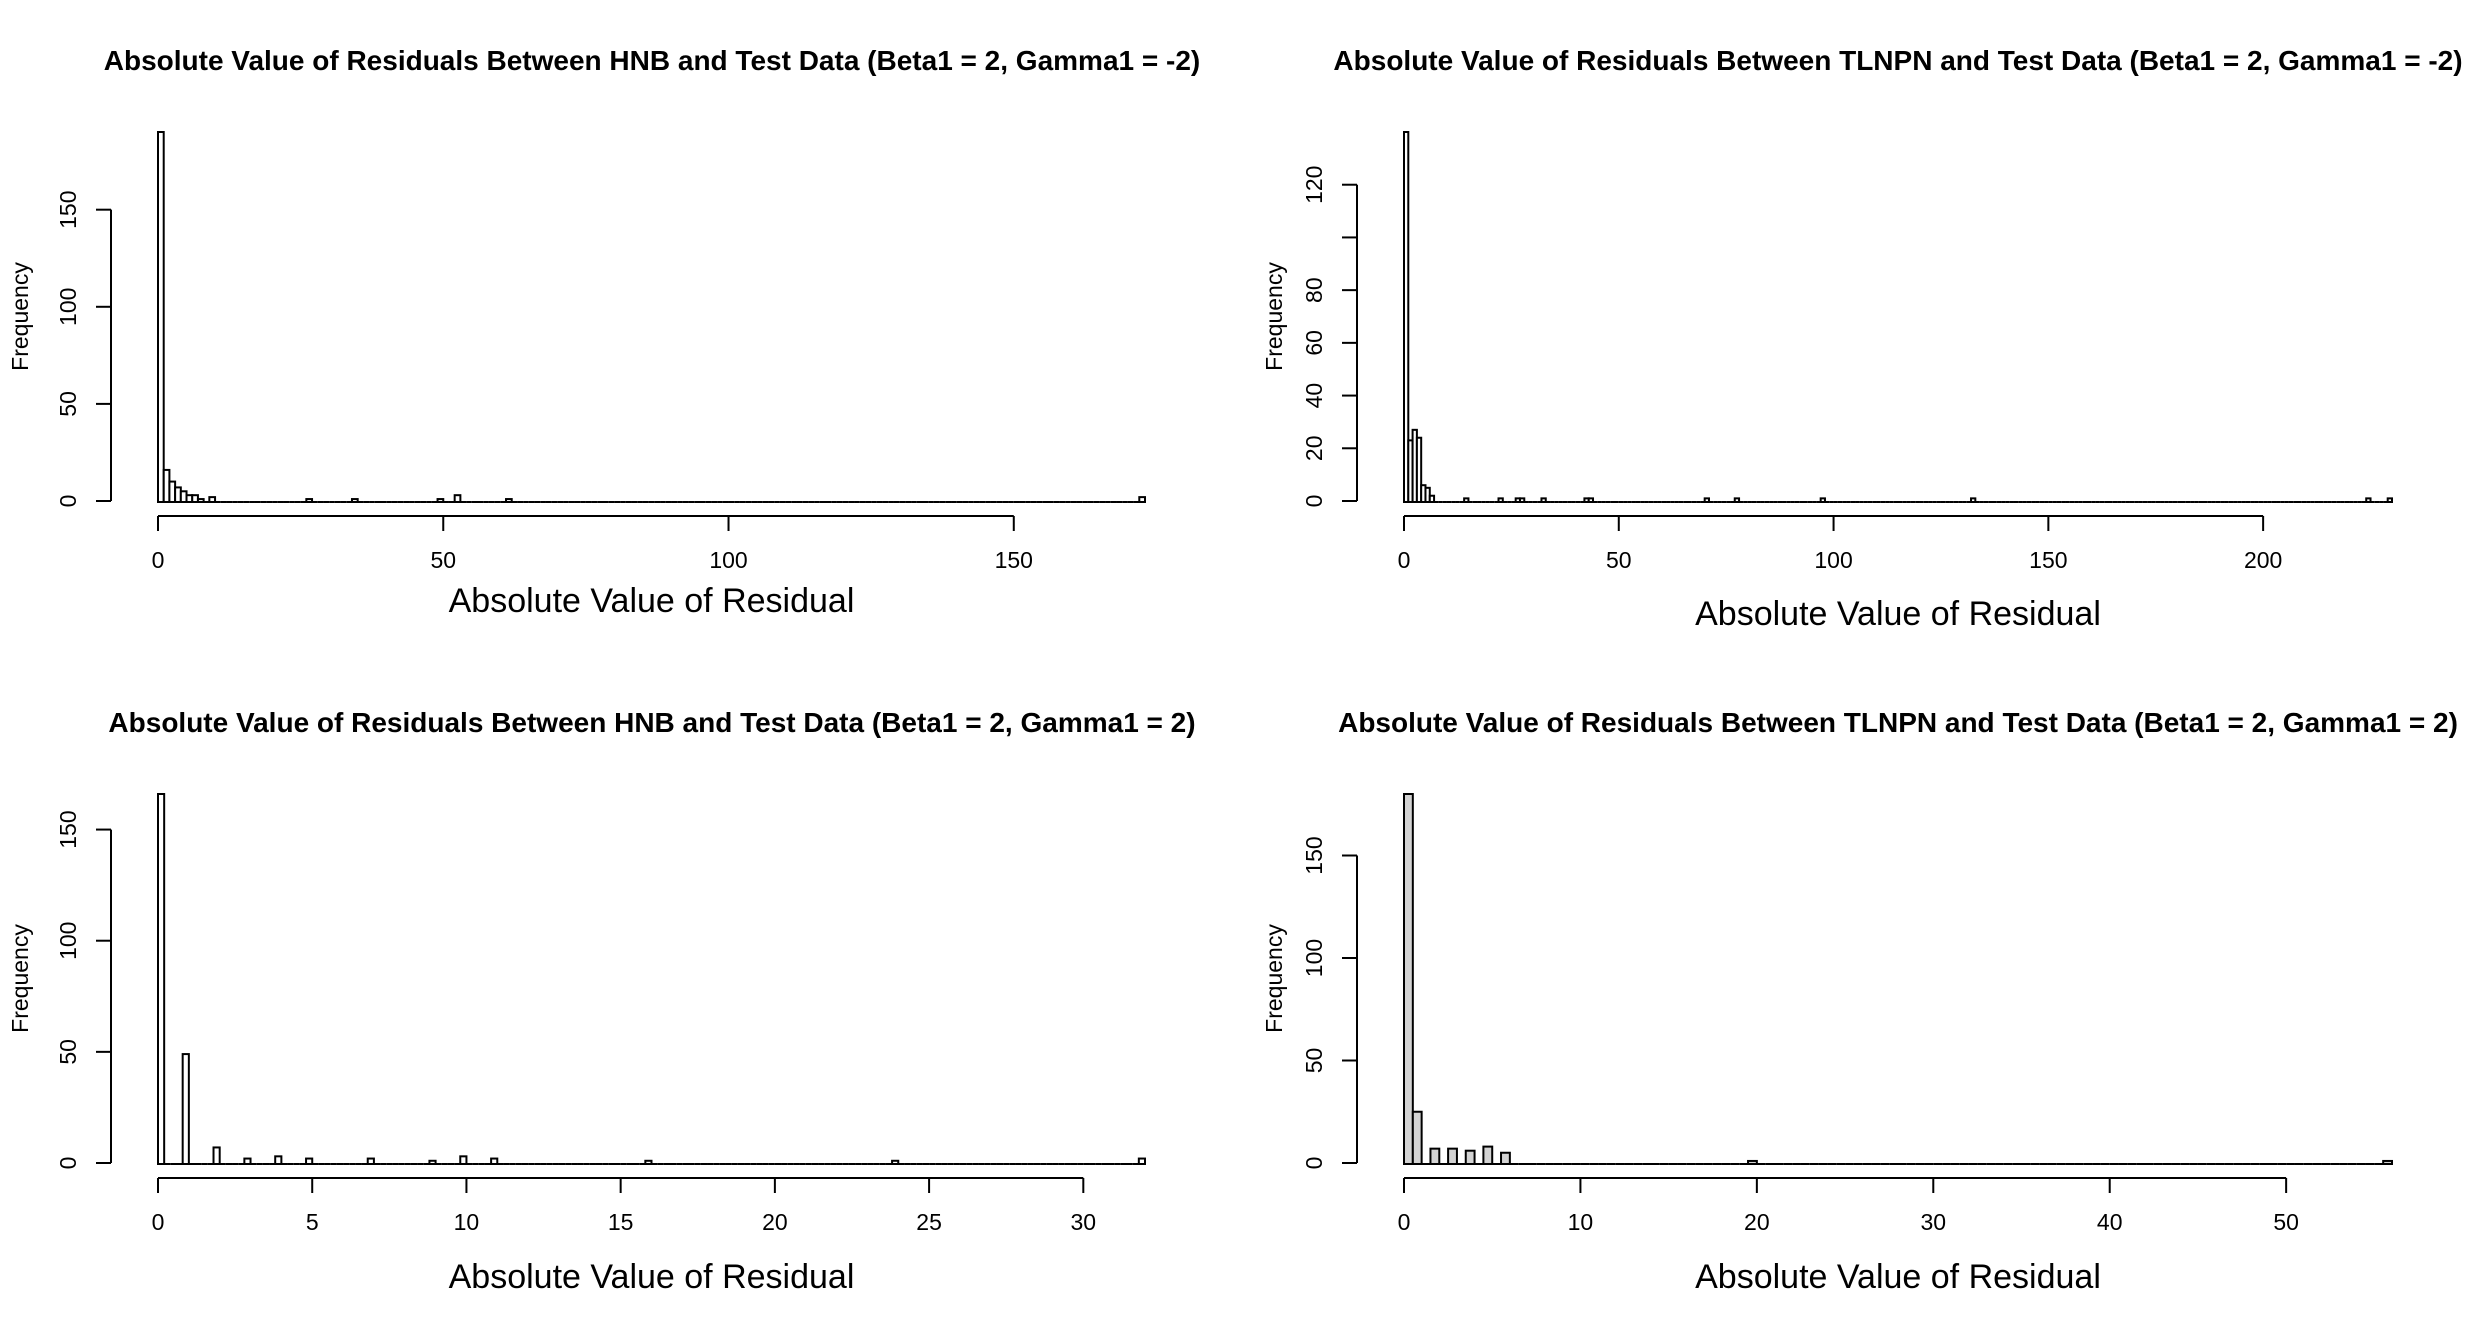 This screenshot has width=2489, height=1322. I want to click on y-tick-label: 20, so click(1314, 448).